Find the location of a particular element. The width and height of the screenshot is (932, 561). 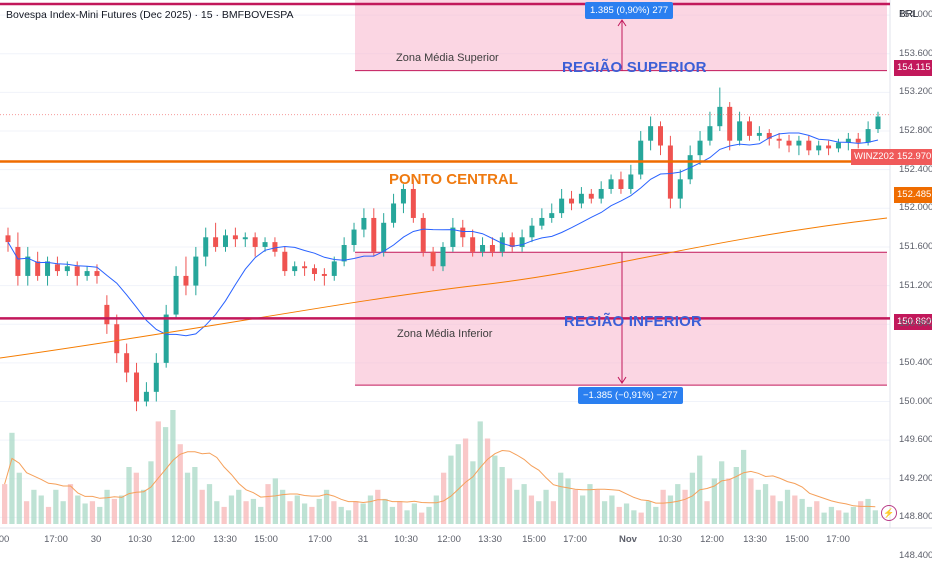

x-tick-label: 12:00 is located at coordinates (712, 539).